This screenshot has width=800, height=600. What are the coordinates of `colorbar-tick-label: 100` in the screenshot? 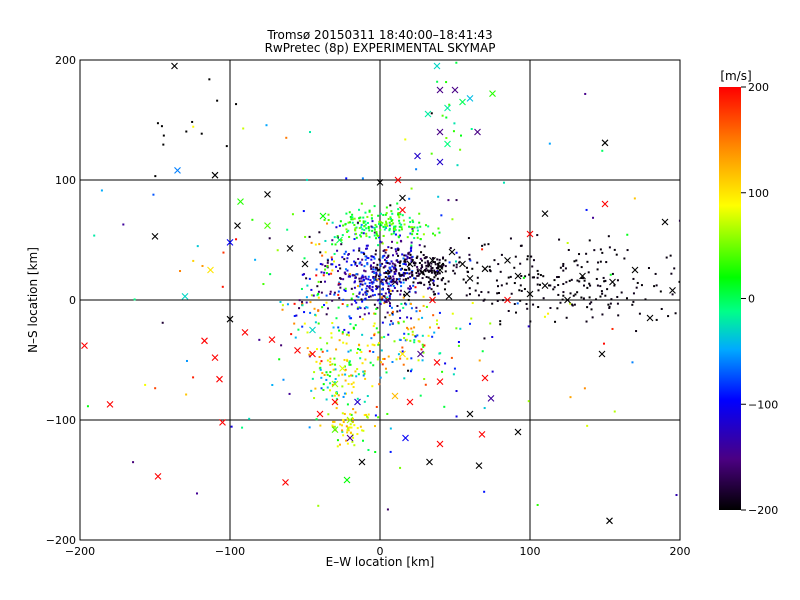 It's located at (758, 193).